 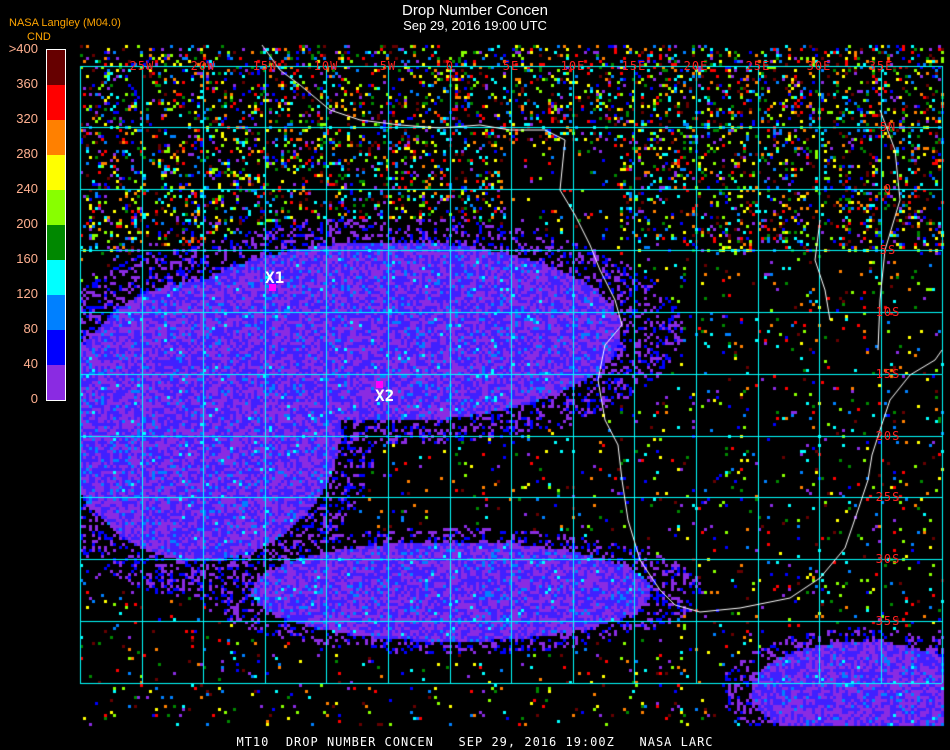 What do you see at coordinates (27, 153) in the screenshot?
I see `legend-tick: 280` at bounding box center [27, 153].